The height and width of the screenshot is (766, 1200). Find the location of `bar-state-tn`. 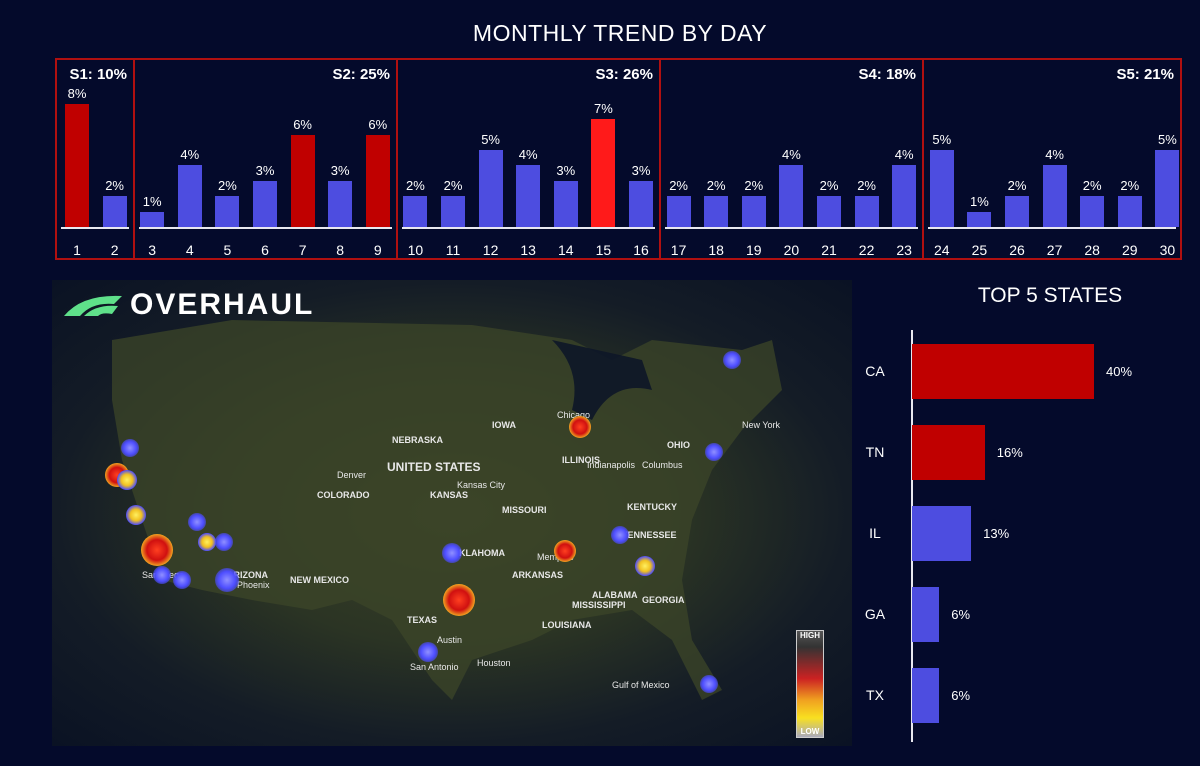

bar-state-tn is located at coordinates (948, 452).